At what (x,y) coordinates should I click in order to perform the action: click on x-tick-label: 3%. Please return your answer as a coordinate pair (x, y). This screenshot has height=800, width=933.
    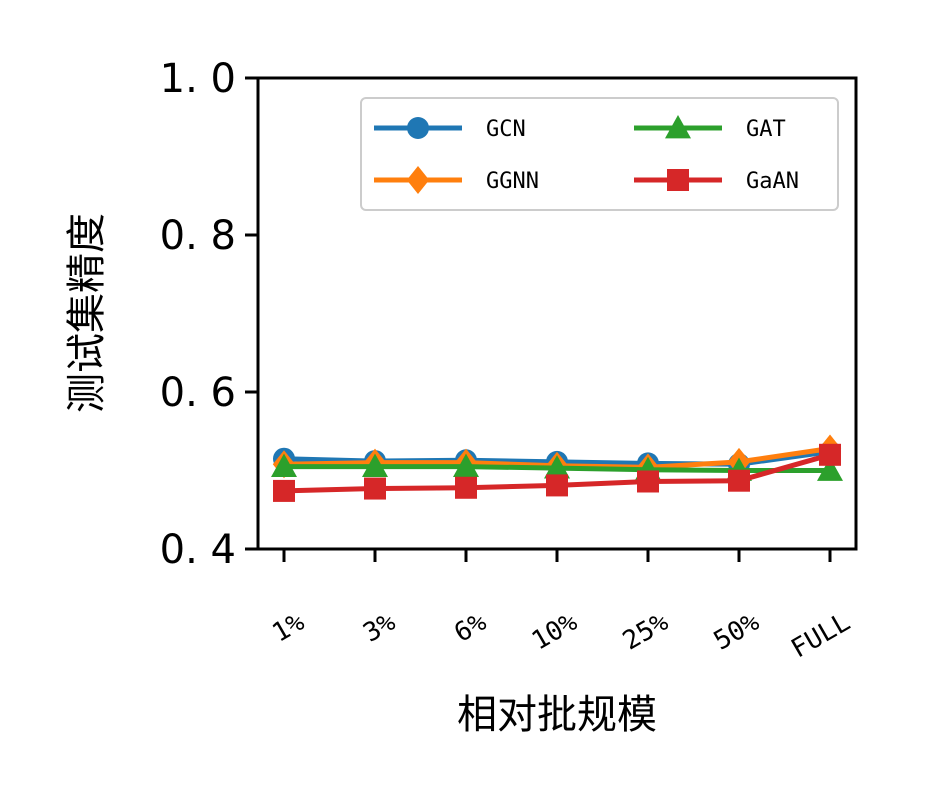
    Looking at the image, I should click on (379, 628).